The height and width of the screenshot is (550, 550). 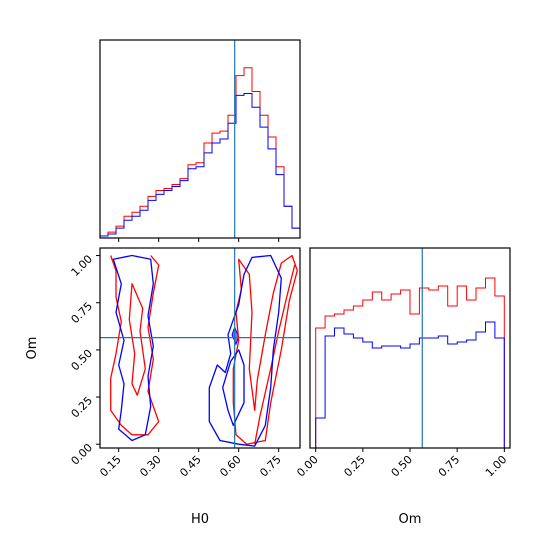 I want to click on h0-histogram-plot-area, so click(x=200, y=139).